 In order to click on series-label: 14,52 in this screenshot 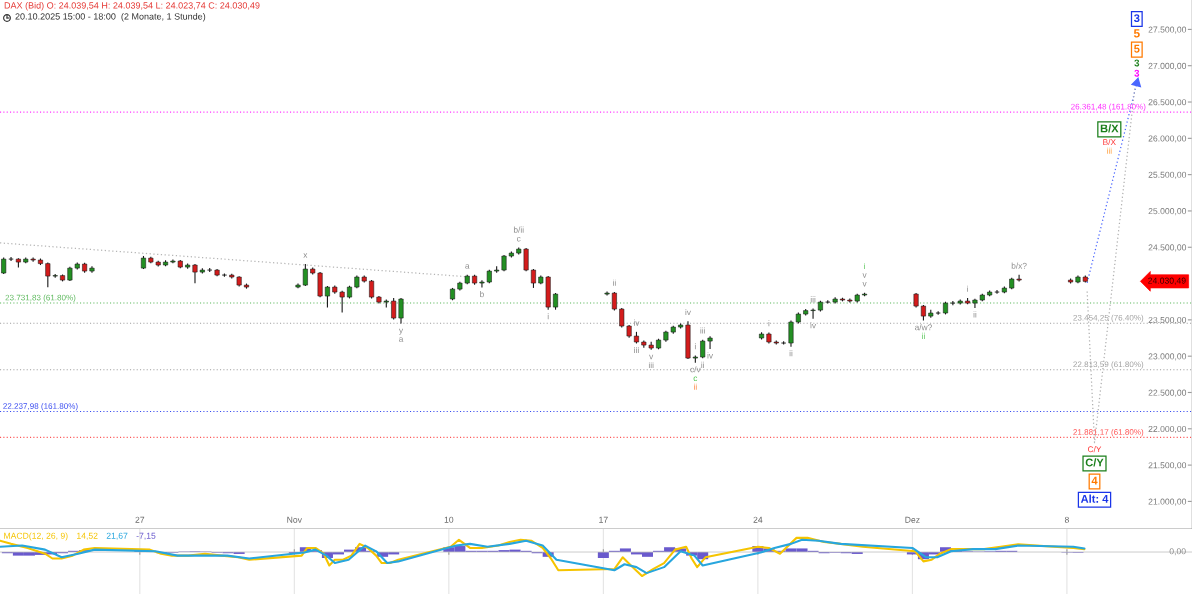, I will do `click(87, 536)`.